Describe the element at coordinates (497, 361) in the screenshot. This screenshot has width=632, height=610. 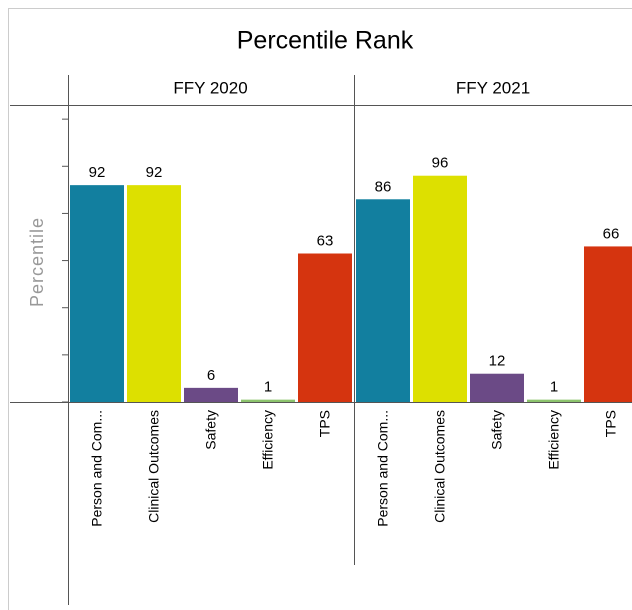
I see `data-label: 12` at that location.